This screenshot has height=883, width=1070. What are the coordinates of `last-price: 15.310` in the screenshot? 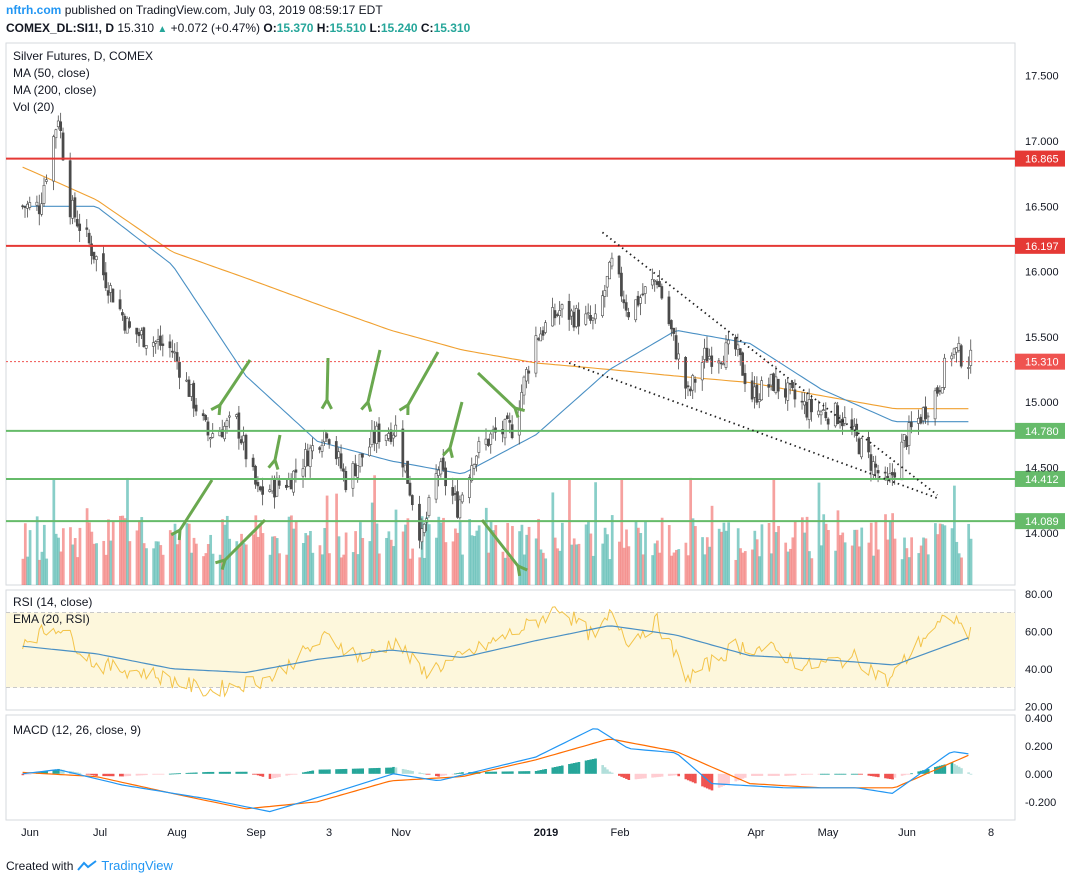 It's located at (136, 28).